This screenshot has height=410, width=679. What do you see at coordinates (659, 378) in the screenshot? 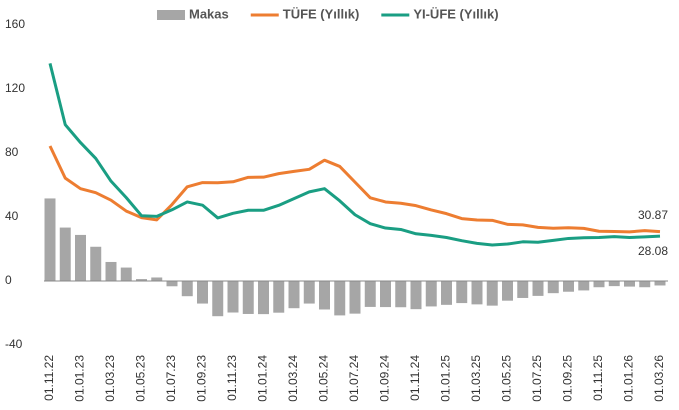
I see `x-tick-label: 01.03.26` at bounding box center [659, 378].